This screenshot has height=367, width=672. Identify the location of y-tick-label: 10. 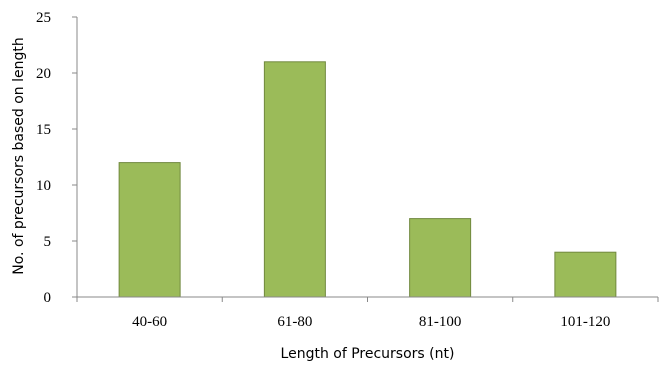
(43, 186).